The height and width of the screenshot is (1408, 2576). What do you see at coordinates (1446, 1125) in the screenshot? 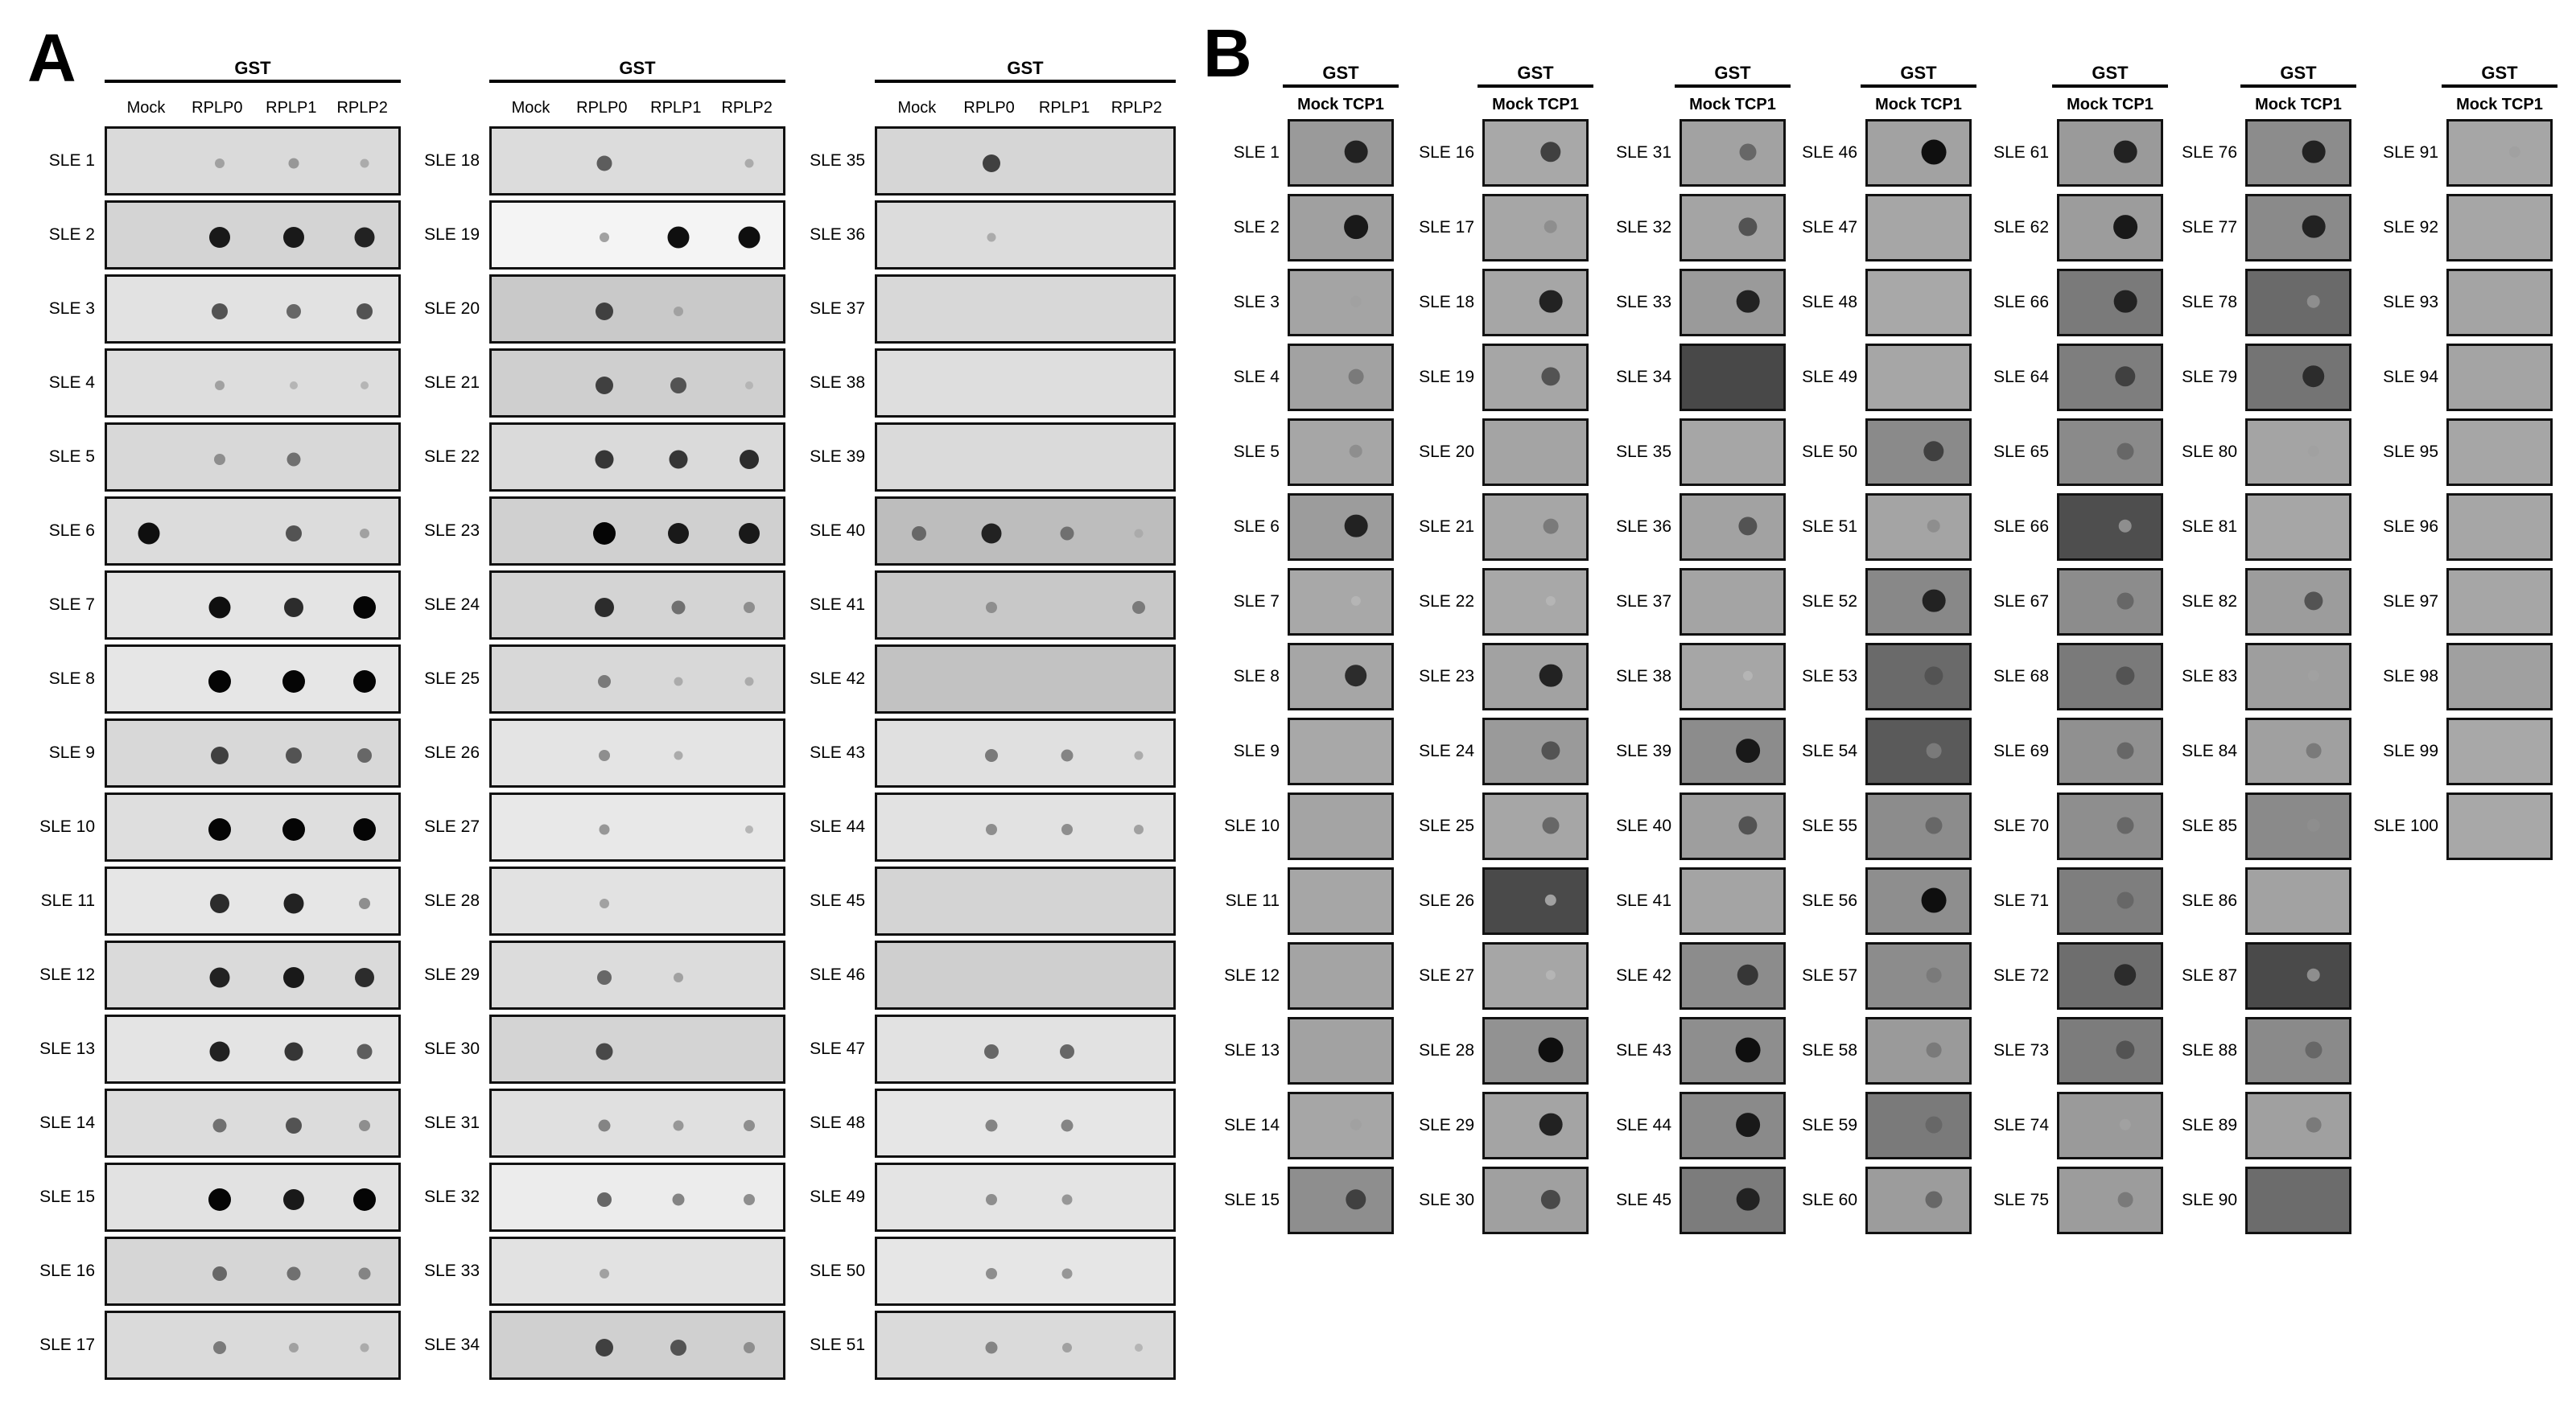
I see `sample-label: SLE 29` at bounding box center [1446, 1125].